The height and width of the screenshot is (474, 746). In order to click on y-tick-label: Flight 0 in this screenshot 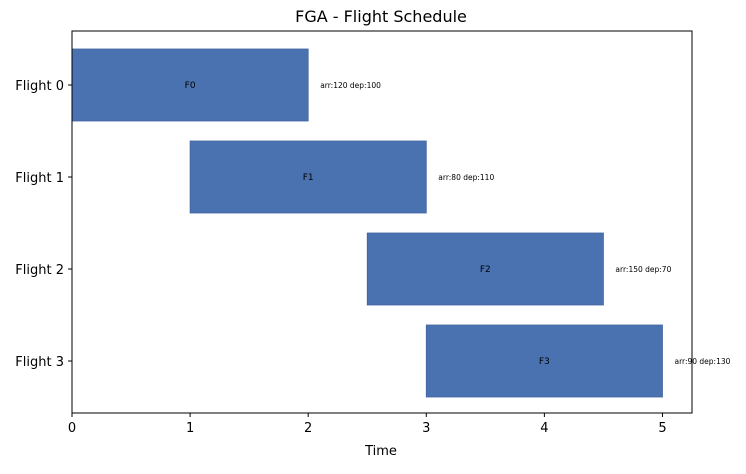, I will do `click(39, 86)`.